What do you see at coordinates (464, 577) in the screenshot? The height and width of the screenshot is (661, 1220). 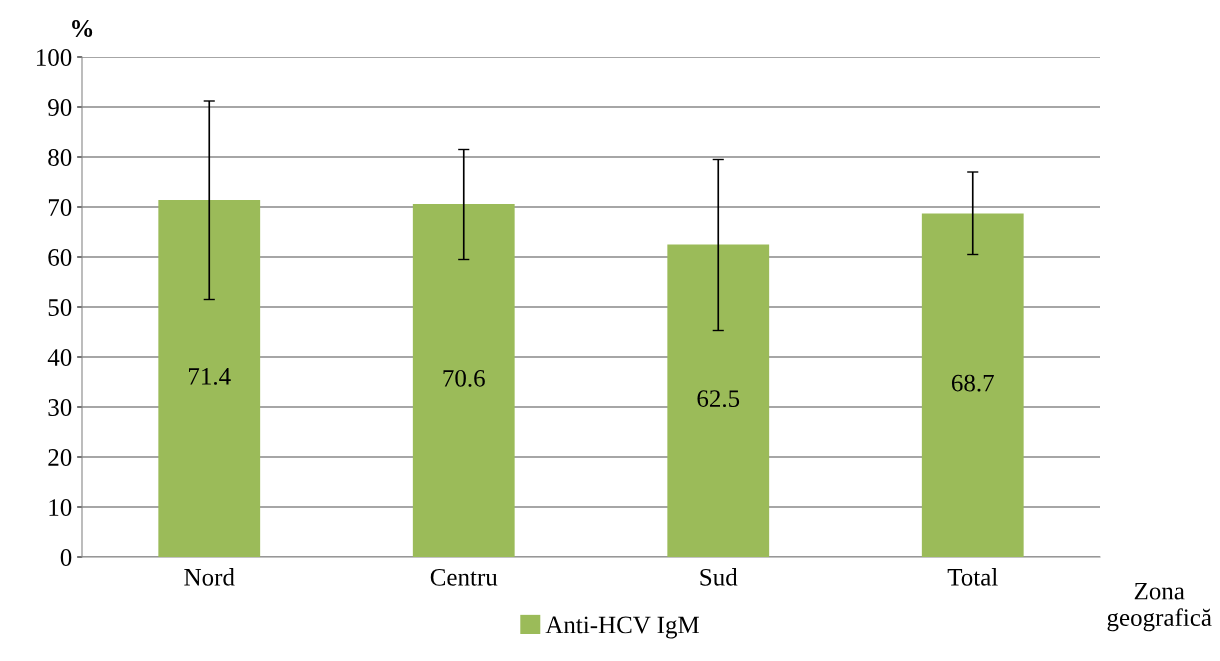 I see `x-tick-label: Centru` at bounding box center [464, 577].